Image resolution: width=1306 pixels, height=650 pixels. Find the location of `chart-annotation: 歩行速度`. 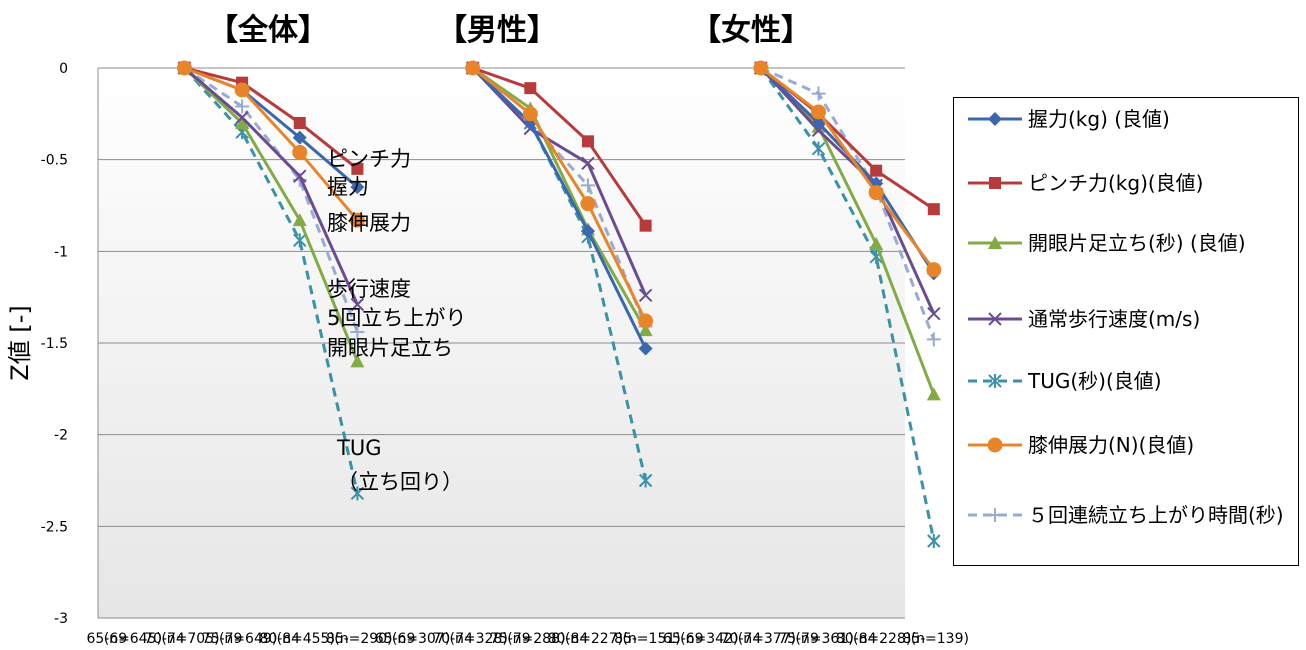

chart-annotation: 歩行速度 is located at coordinates (369, 289).